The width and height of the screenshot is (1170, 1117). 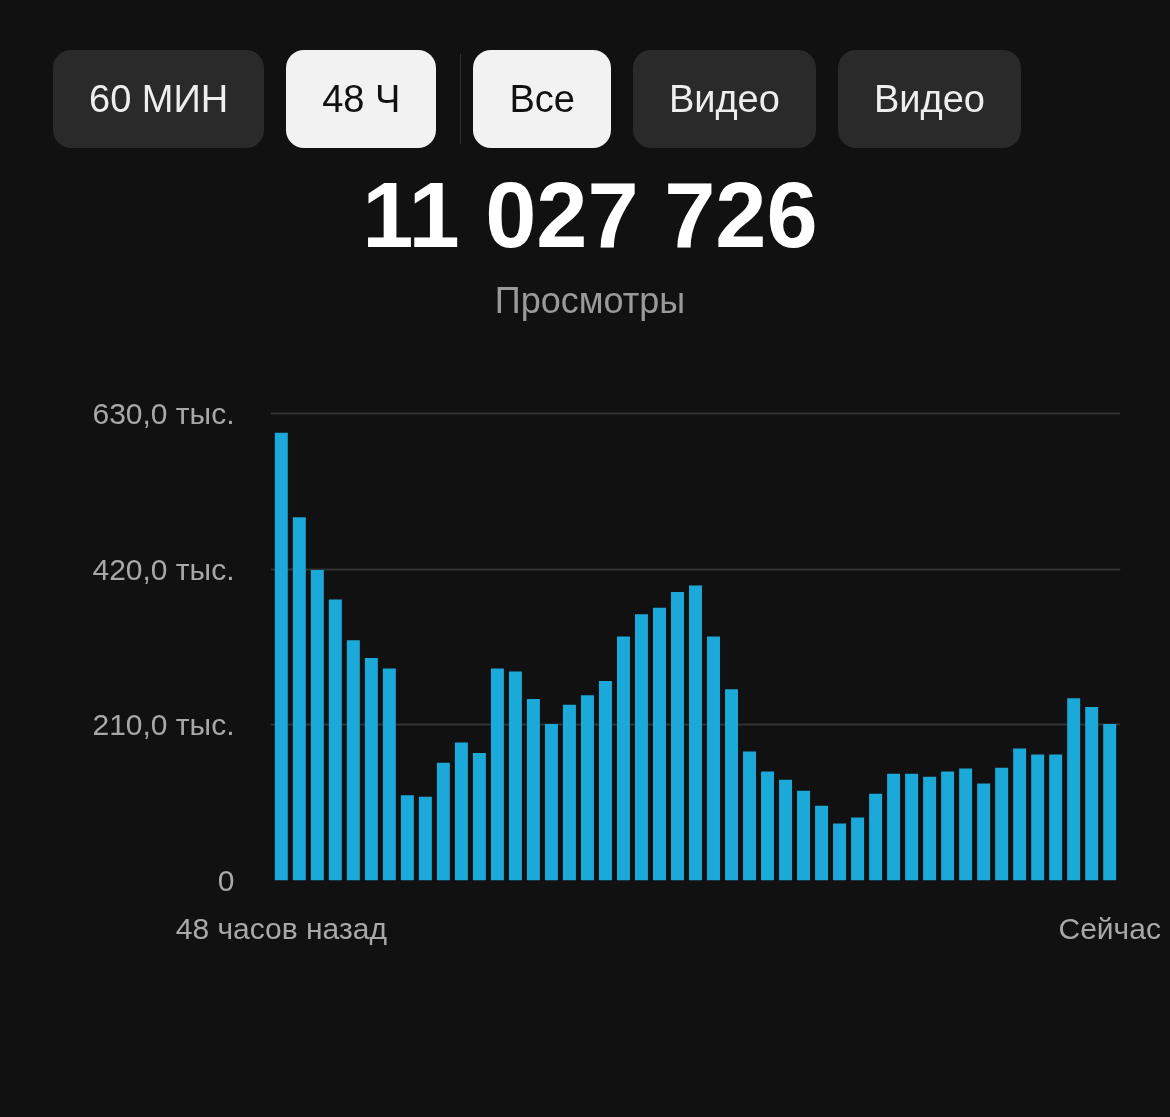 I want to click on chart-subtitle: Просмотры, so click(x=590, y=301).